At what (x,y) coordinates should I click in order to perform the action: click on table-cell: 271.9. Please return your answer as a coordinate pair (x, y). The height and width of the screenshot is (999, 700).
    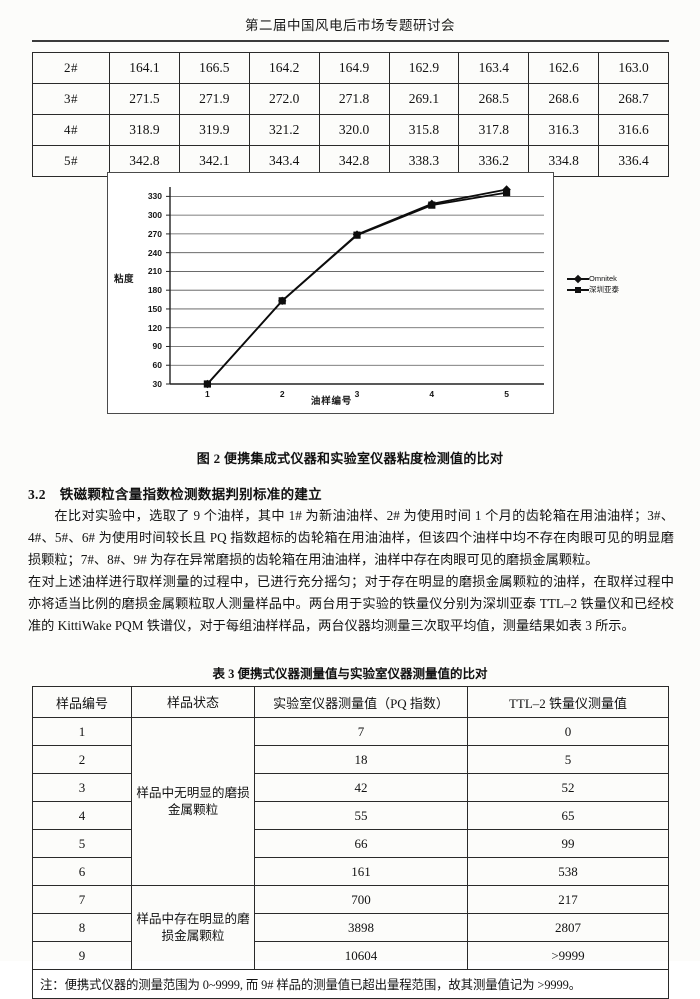
    Looking at the image, I should click on (214, 99).